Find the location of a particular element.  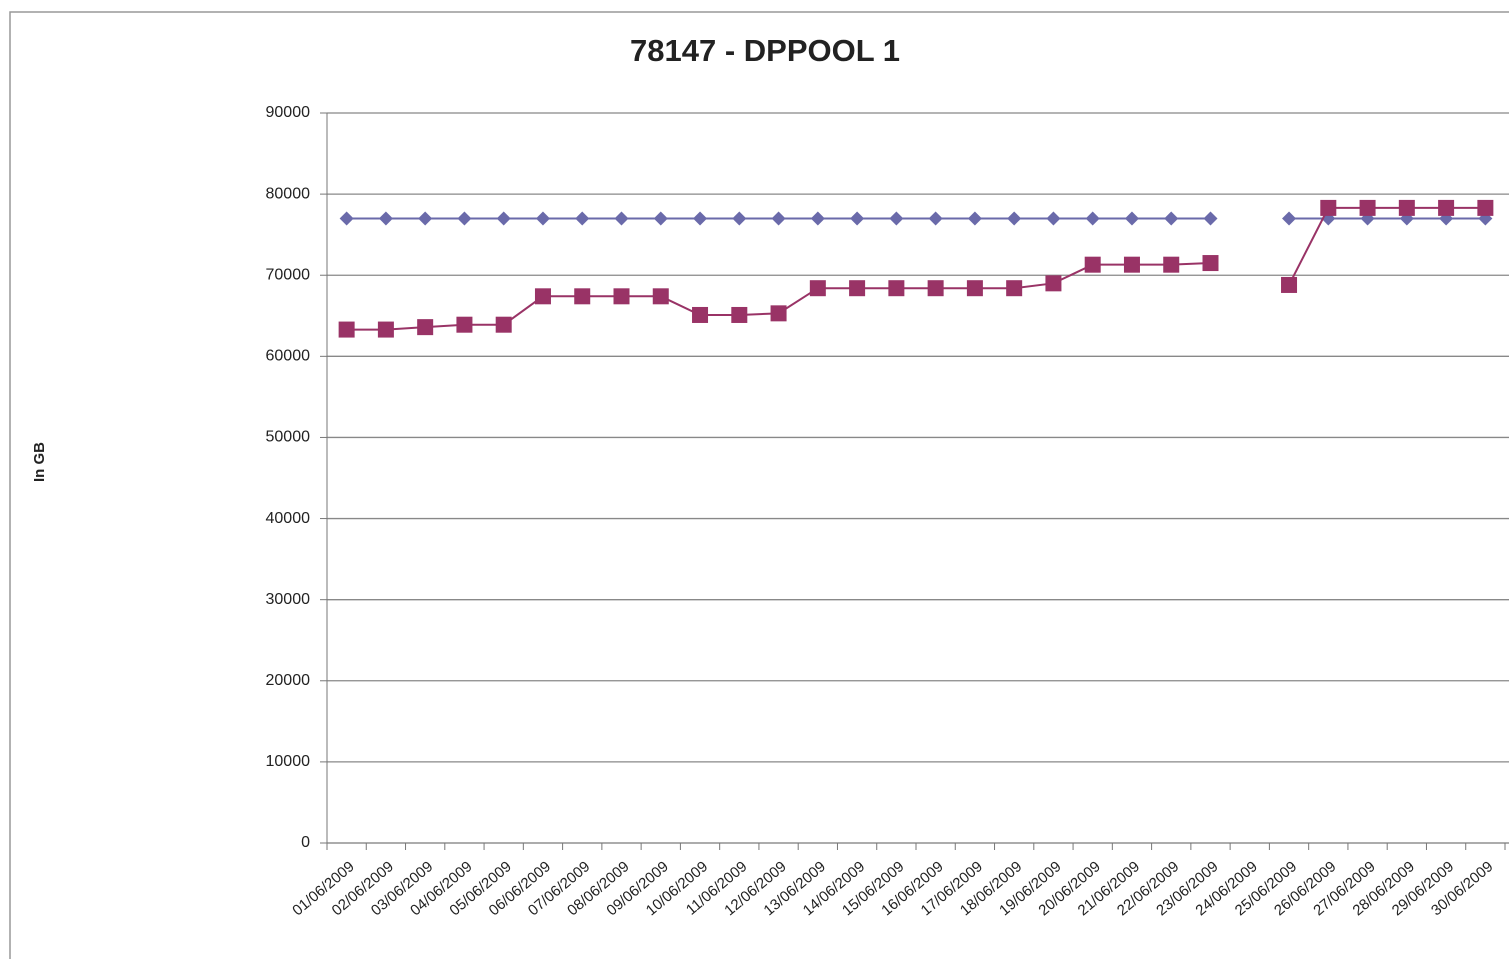

y-tick-label: 0 is located at coordinates (305, 842).